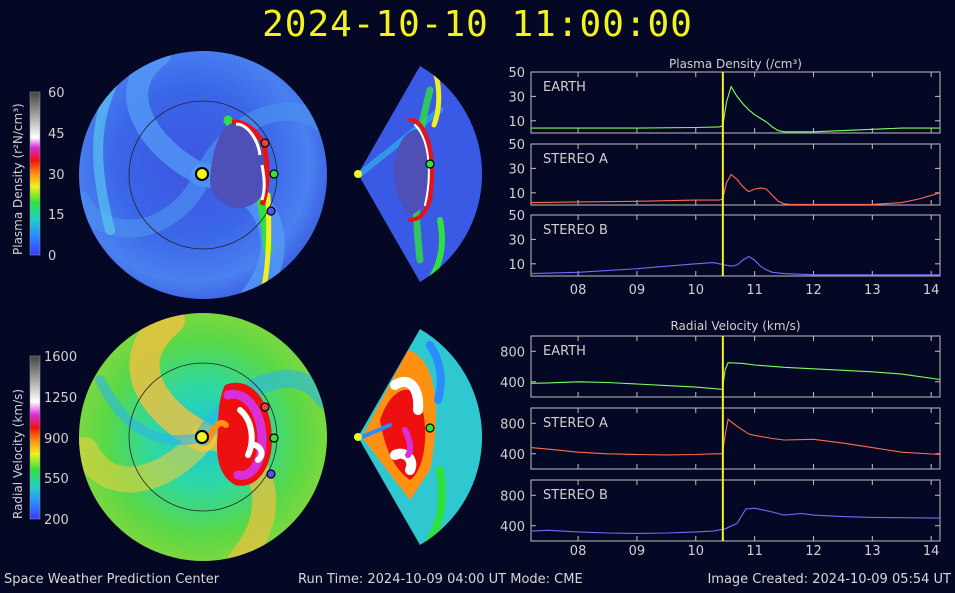 The width and height of the screenshot is (955, 593). Describe the element at coordinates (696, 290) in the screenshot. I see `density-xtick-label: 10` at that location.